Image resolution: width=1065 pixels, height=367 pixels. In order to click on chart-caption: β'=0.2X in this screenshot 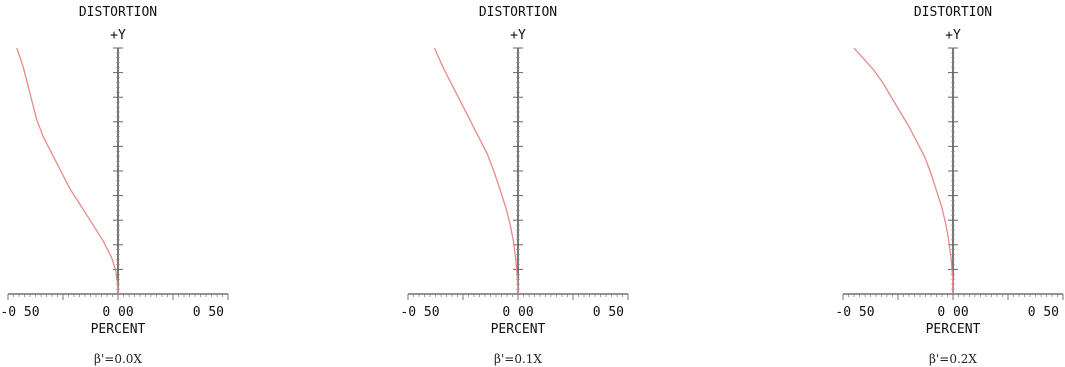, I will do `click(953, 359)`.